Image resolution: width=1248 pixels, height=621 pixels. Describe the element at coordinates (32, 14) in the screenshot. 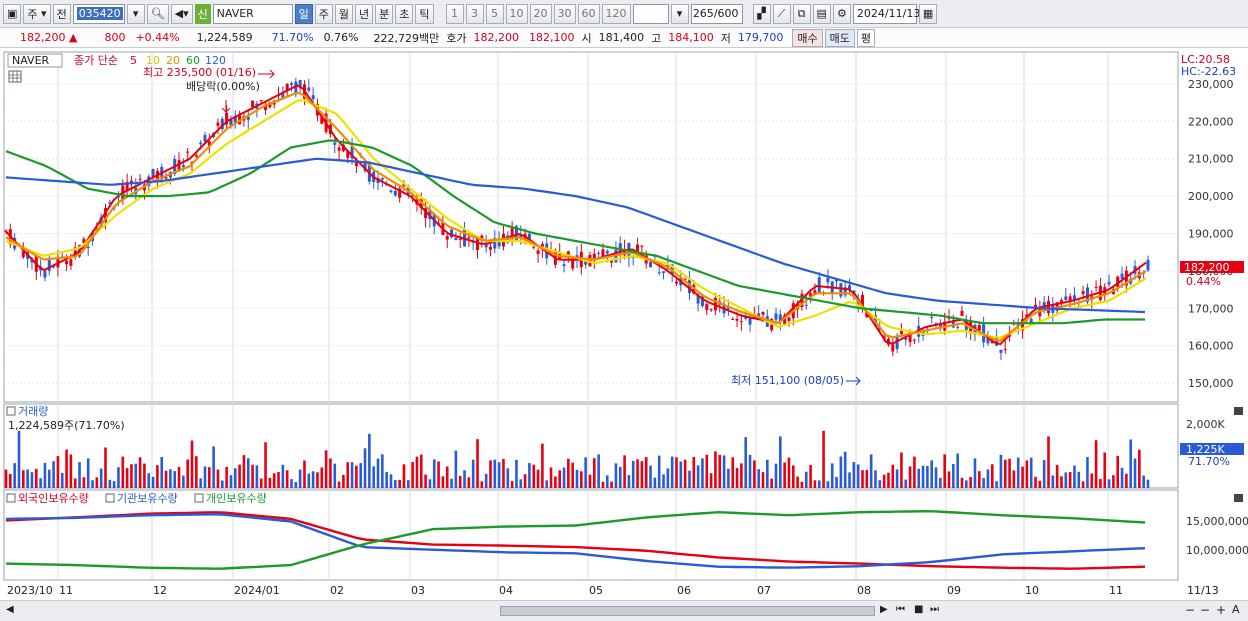

I see `market-label: 주` at that location.